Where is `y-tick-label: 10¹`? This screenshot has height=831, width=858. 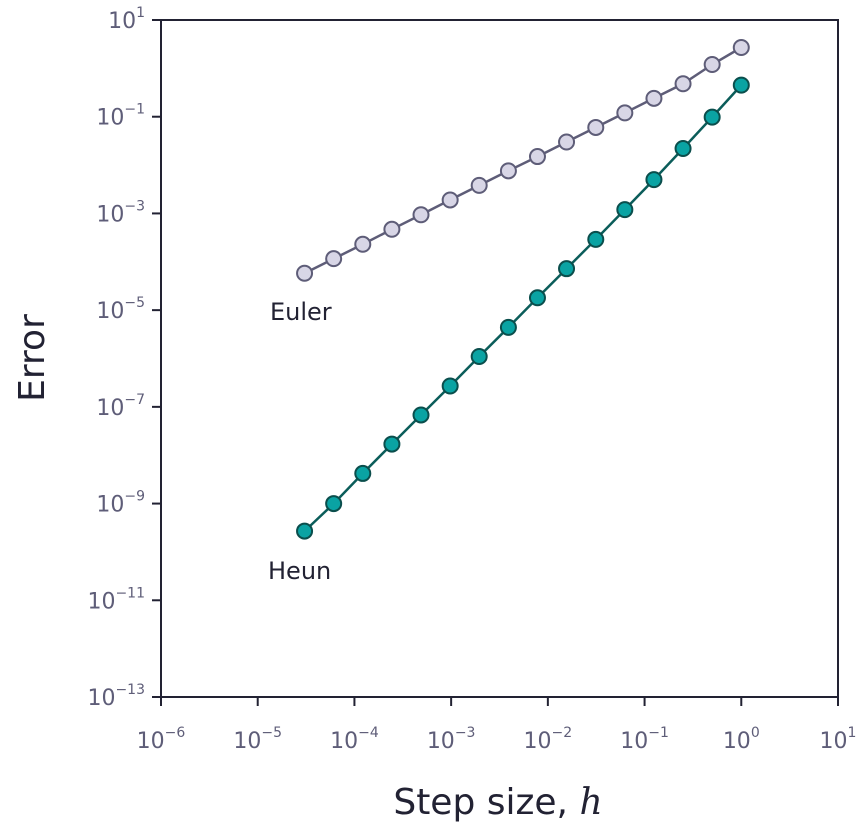
y-tick-label: 10¹ is located at coordinates (126, 19).